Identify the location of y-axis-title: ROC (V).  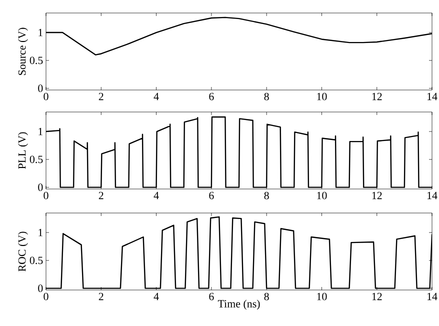
(23, 252).